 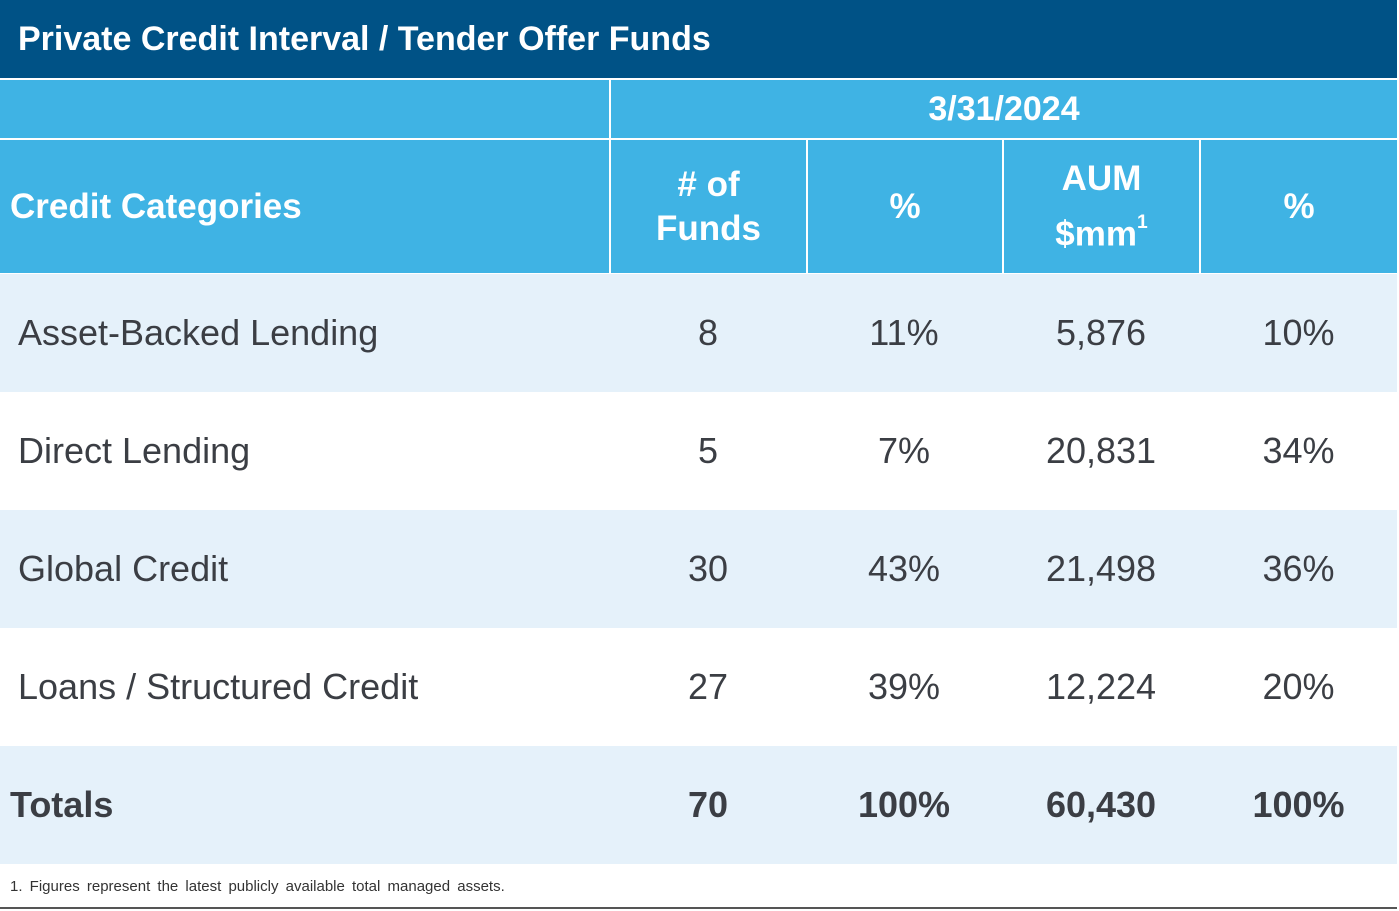 What do you see at coordinates (1101, 804) in the screenshot?
I see `totals-aum: 60,430` at bounding box center [1101, 804].